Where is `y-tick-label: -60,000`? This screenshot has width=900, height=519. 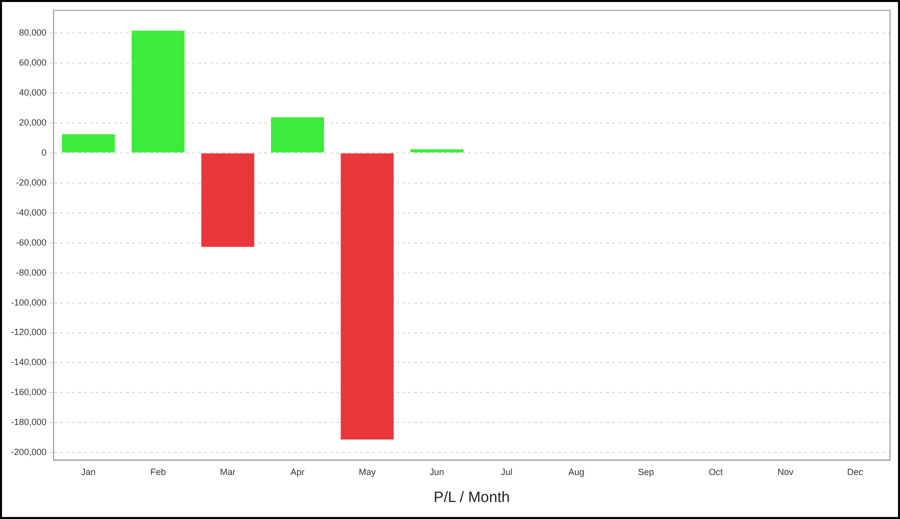
y-tick-label: -60,000 is located at coordinates (31, 242).